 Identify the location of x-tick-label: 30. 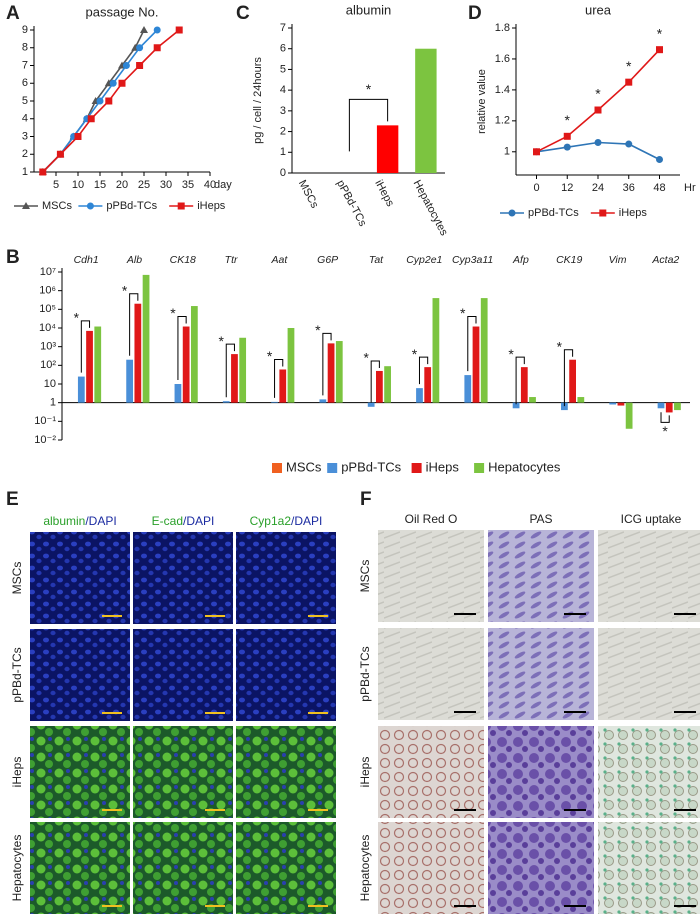
(166, 185).